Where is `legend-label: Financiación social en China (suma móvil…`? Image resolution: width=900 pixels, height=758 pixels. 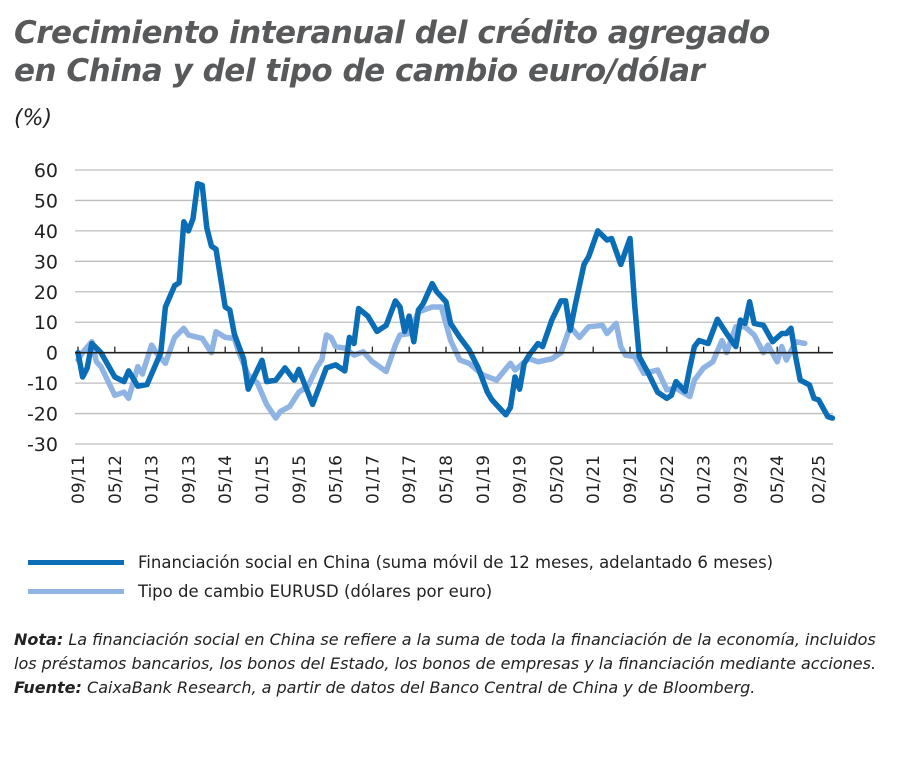 legend-label: Financiación social en China (suma móvil… is located at coordinates (456, 562).